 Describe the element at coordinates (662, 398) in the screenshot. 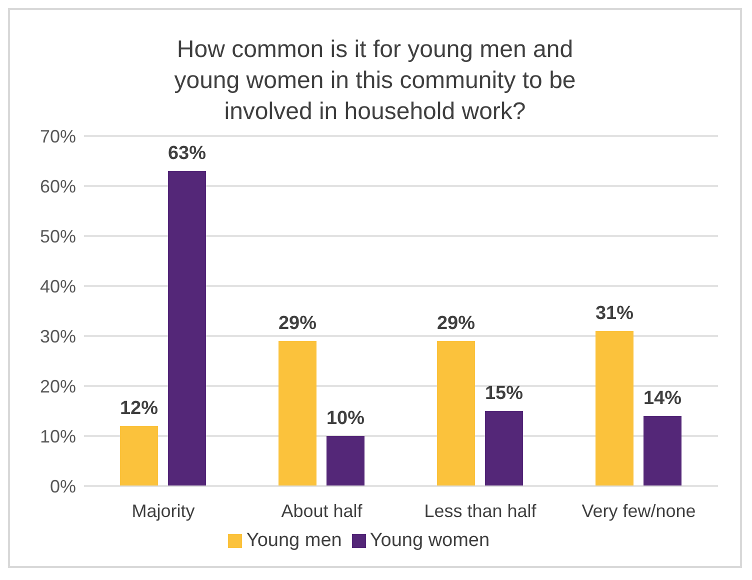

I see `data-label: 14%` at that location.